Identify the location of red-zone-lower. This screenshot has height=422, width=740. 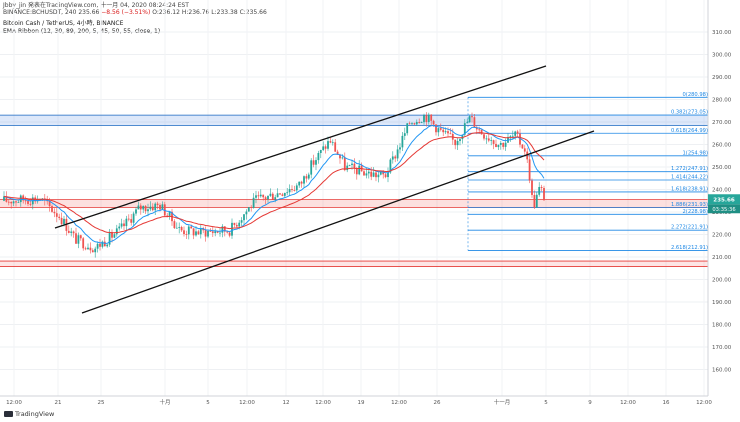
(354, 264).